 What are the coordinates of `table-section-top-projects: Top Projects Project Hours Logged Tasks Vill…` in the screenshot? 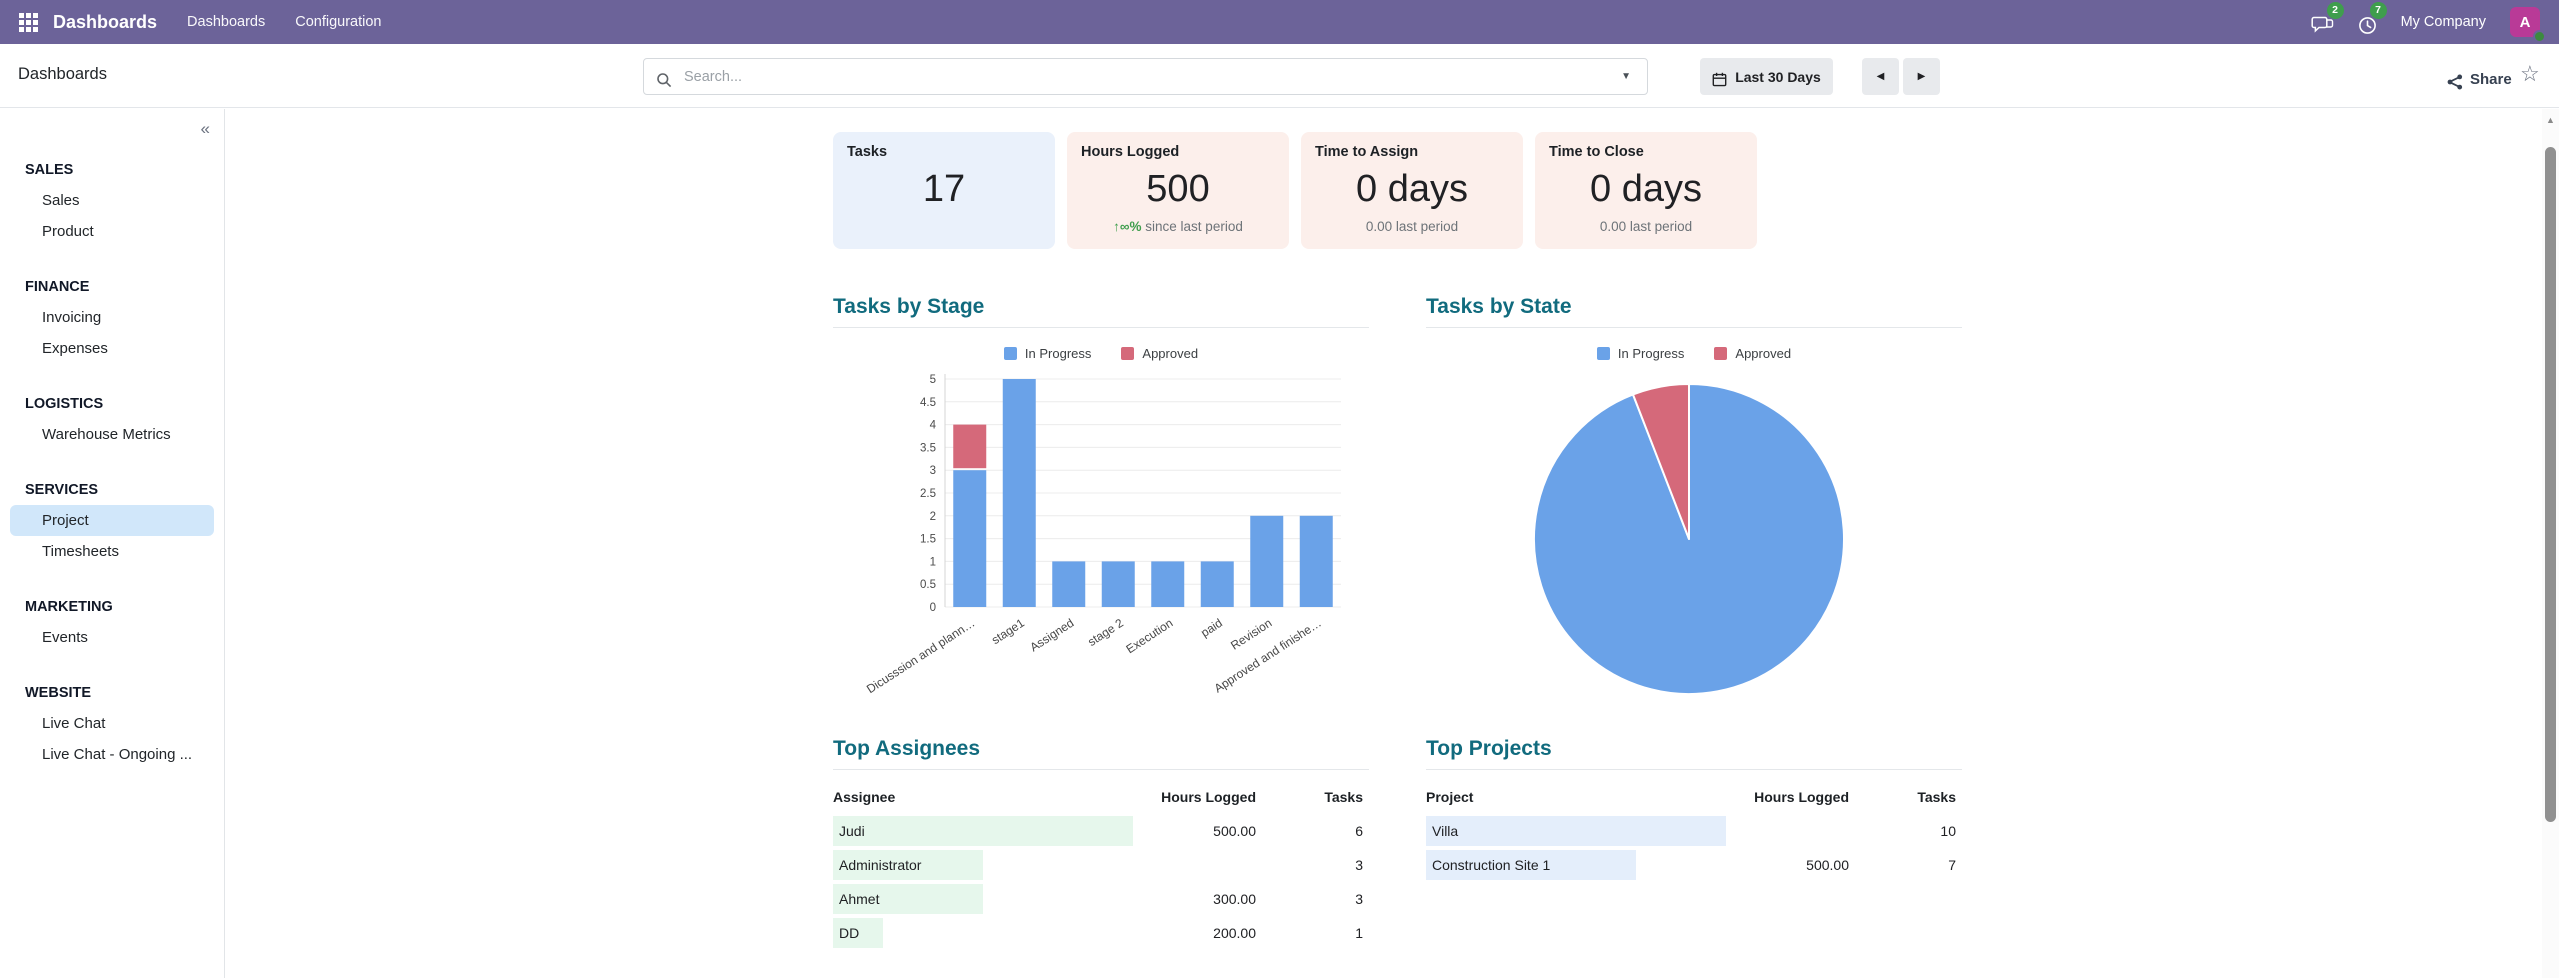 It's located at (1694, 809).